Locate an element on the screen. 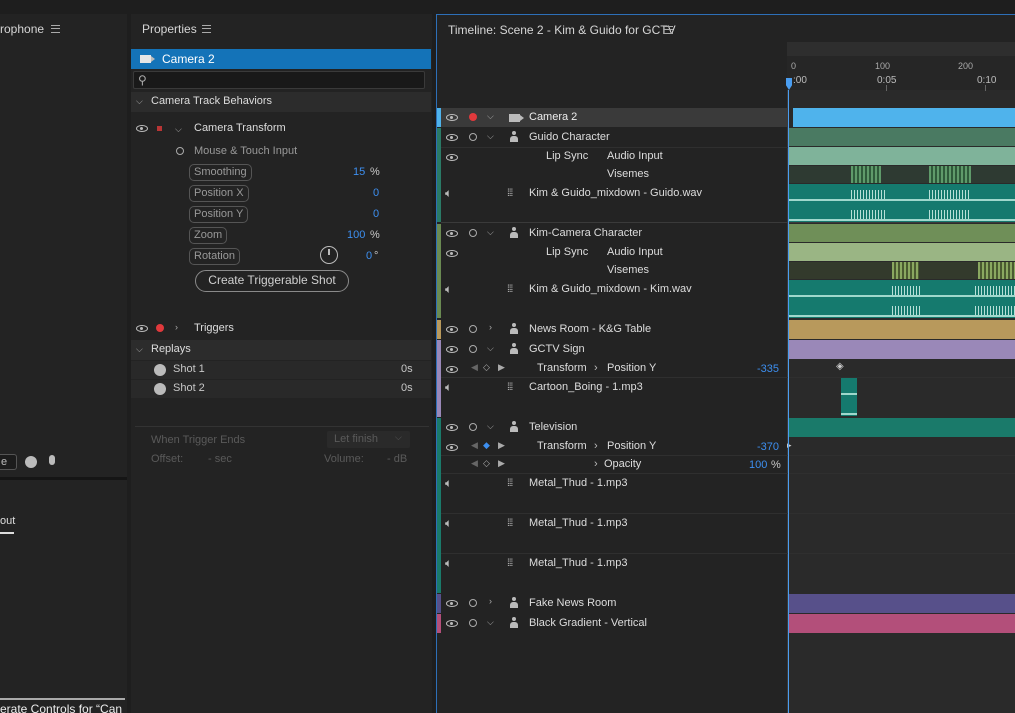 The height and width of the screenshot is (713, 1015). playhead-line is located at coordinates (788, 401).